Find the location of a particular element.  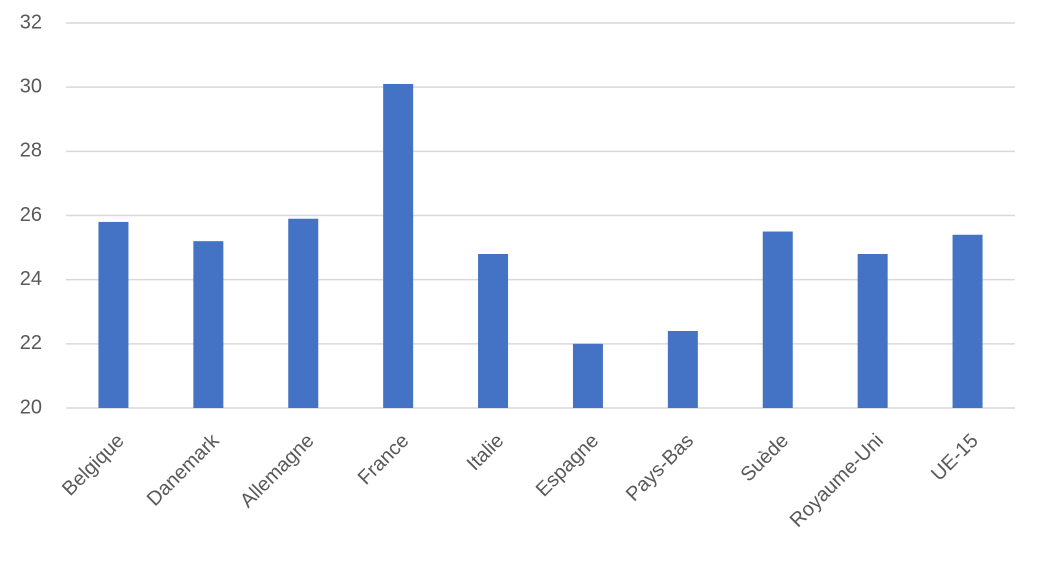

y-tick-label: 26 is located at coordinates (31, 215).